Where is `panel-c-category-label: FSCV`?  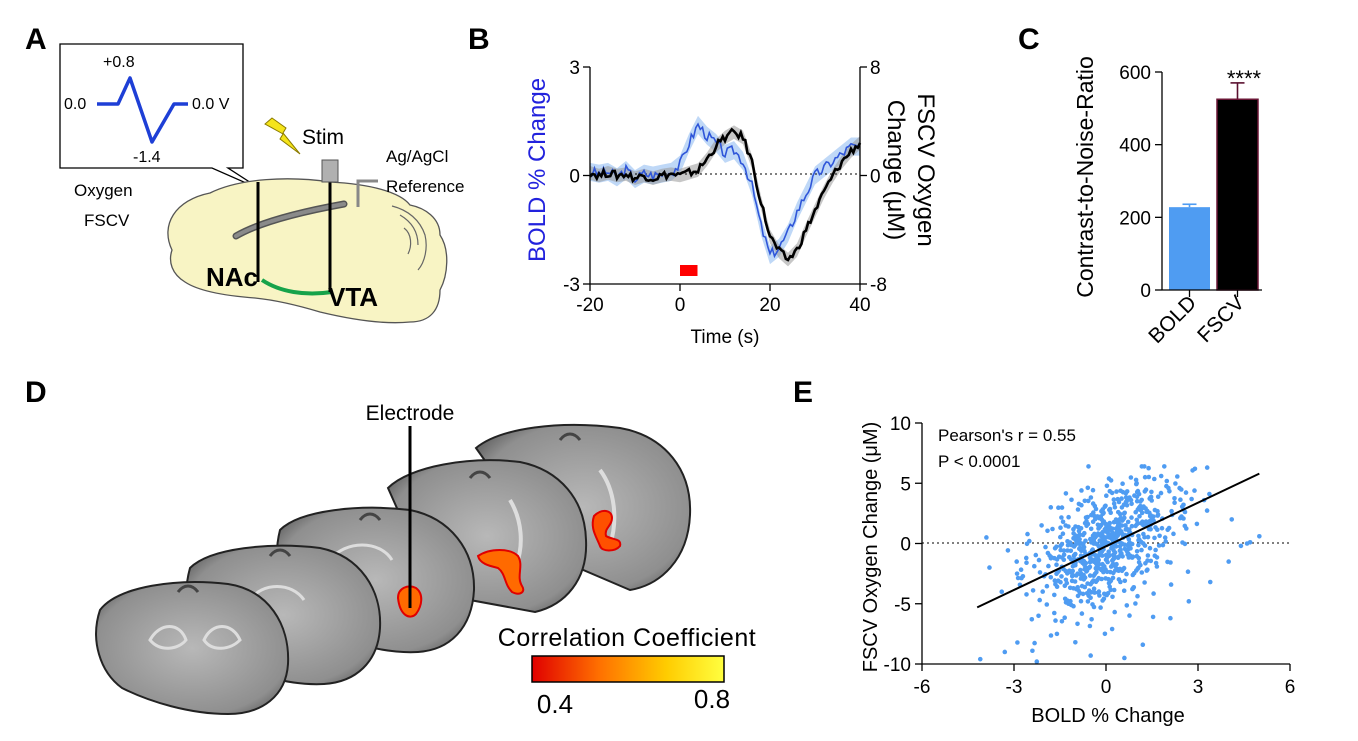
panel-c-category-label: FSCV is located at coordinates (1221, 319).